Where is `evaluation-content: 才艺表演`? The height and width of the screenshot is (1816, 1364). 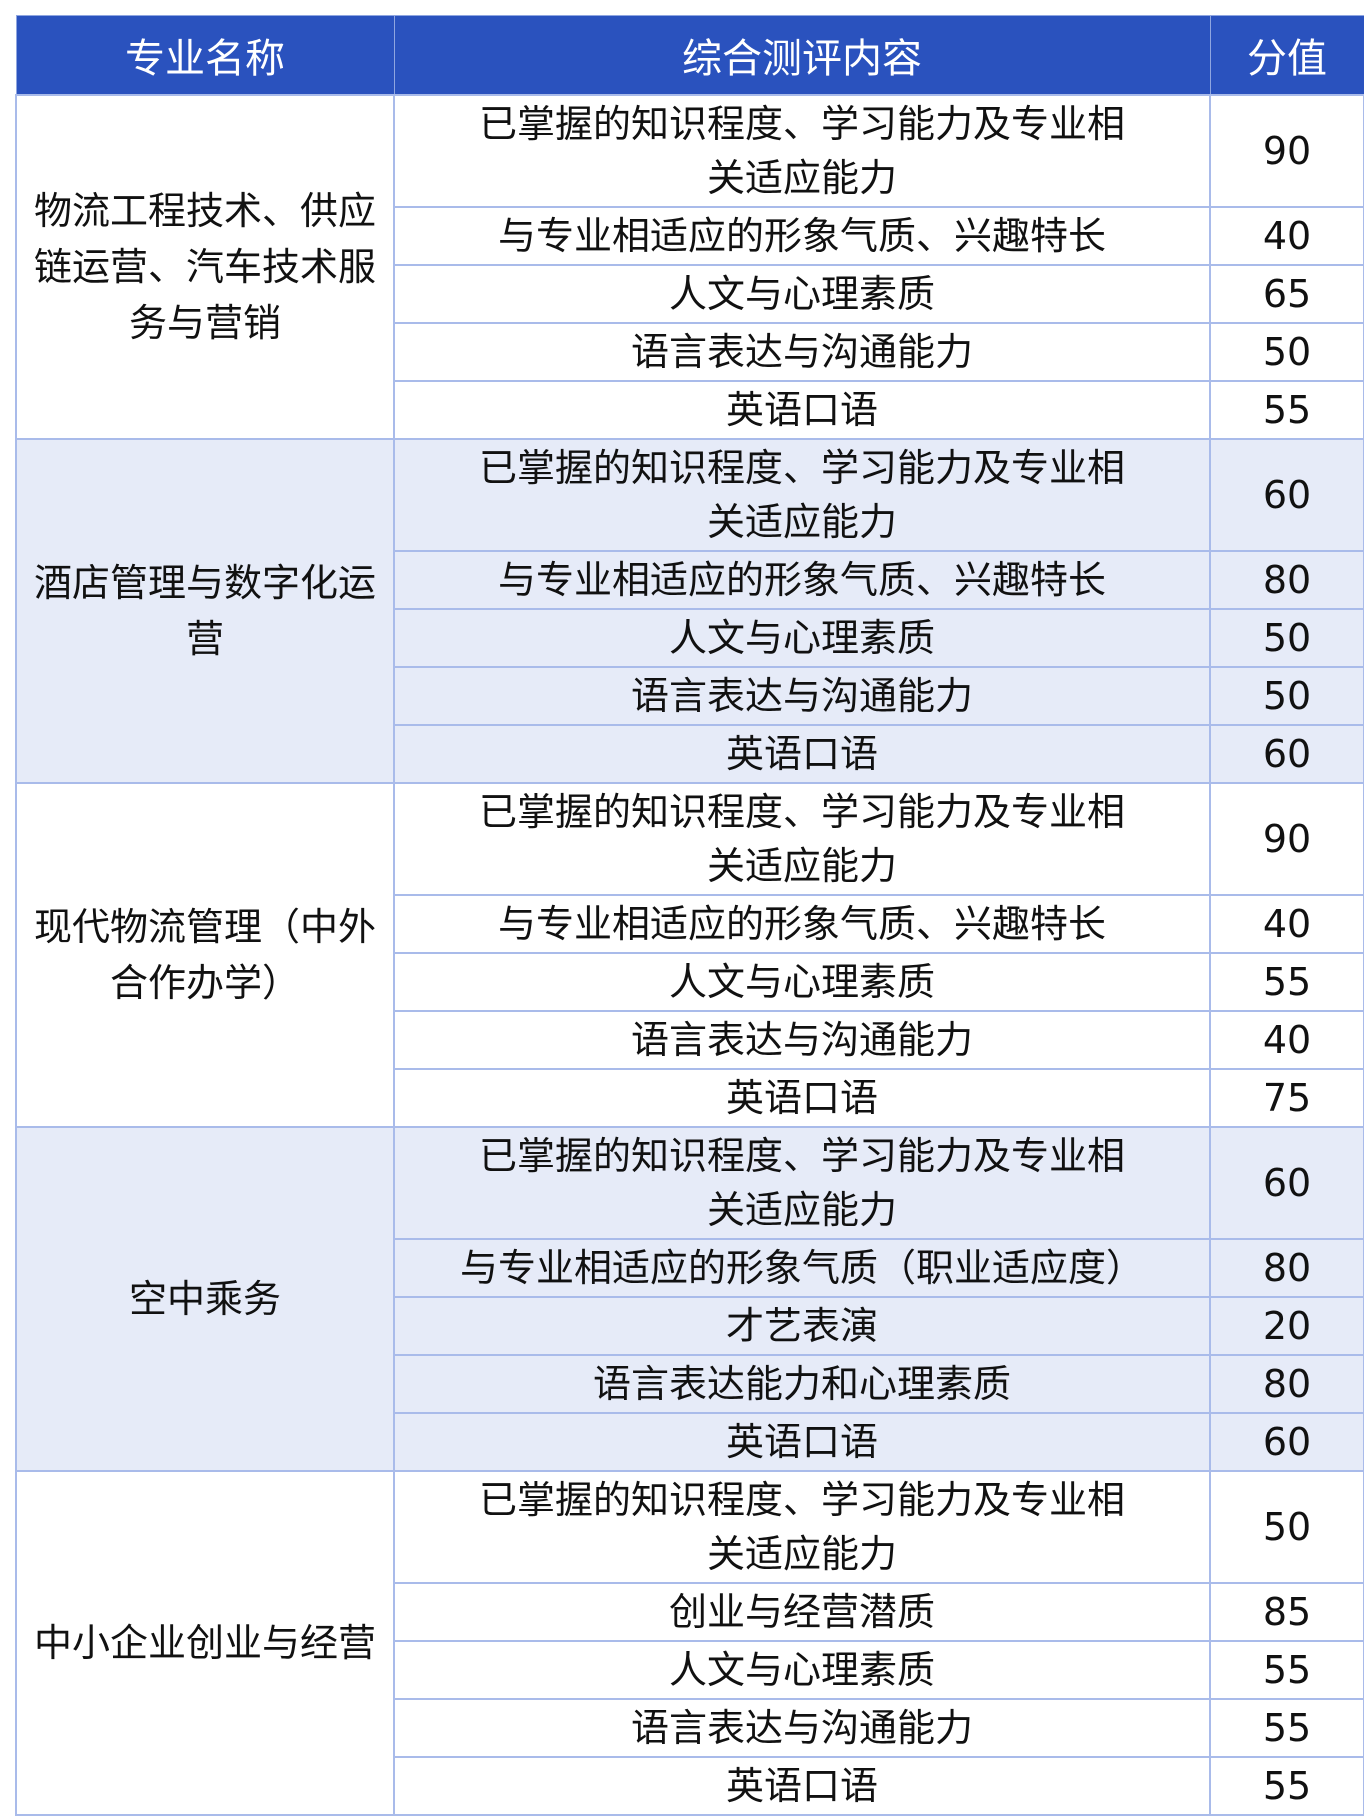 evaluation-content: 才艺表演 is located at coordinates (802, 1326).